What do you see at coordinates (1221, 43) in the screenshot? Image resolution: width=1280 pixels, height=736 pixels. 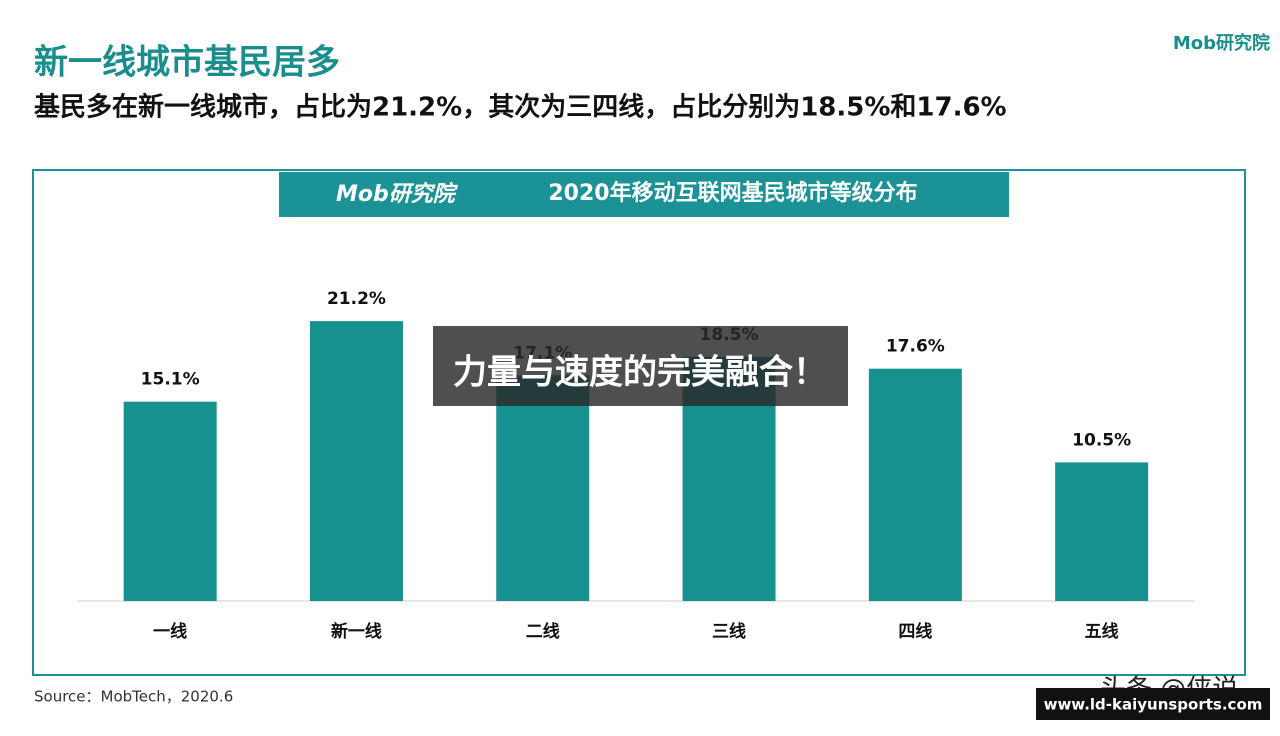 I see `logo: Mob研究院` at bounding box center [1221, 43].